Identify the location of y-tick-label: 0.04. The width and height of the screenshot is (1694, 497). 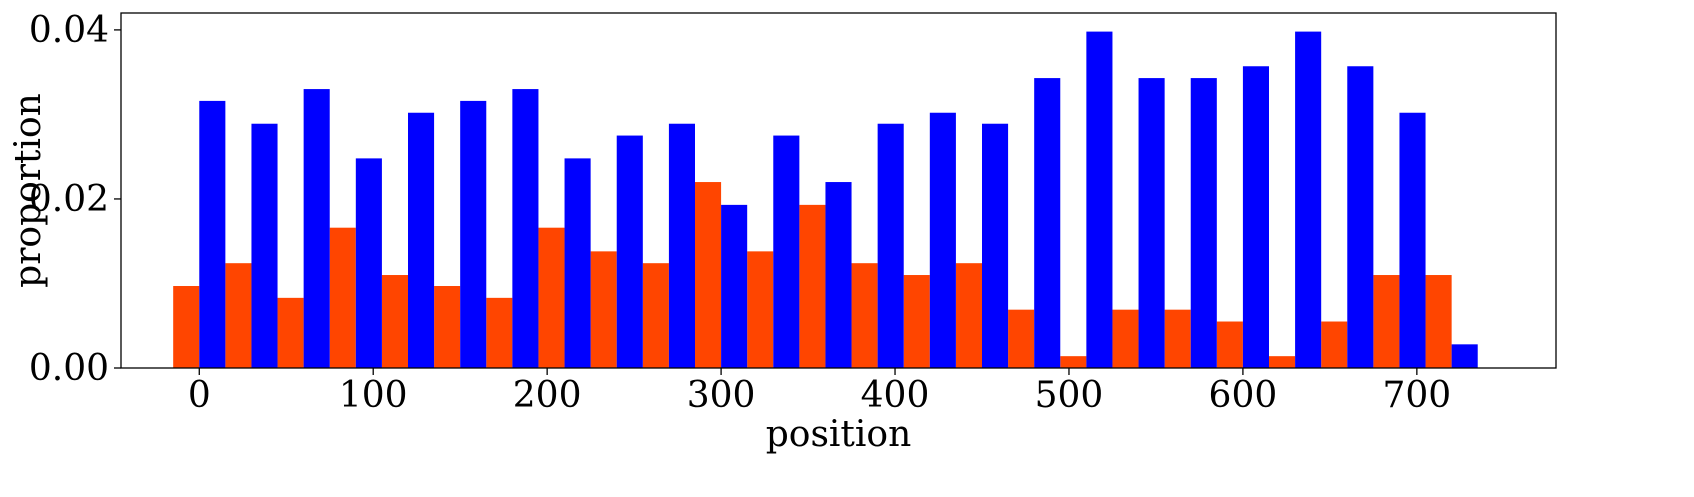
(69, 30).